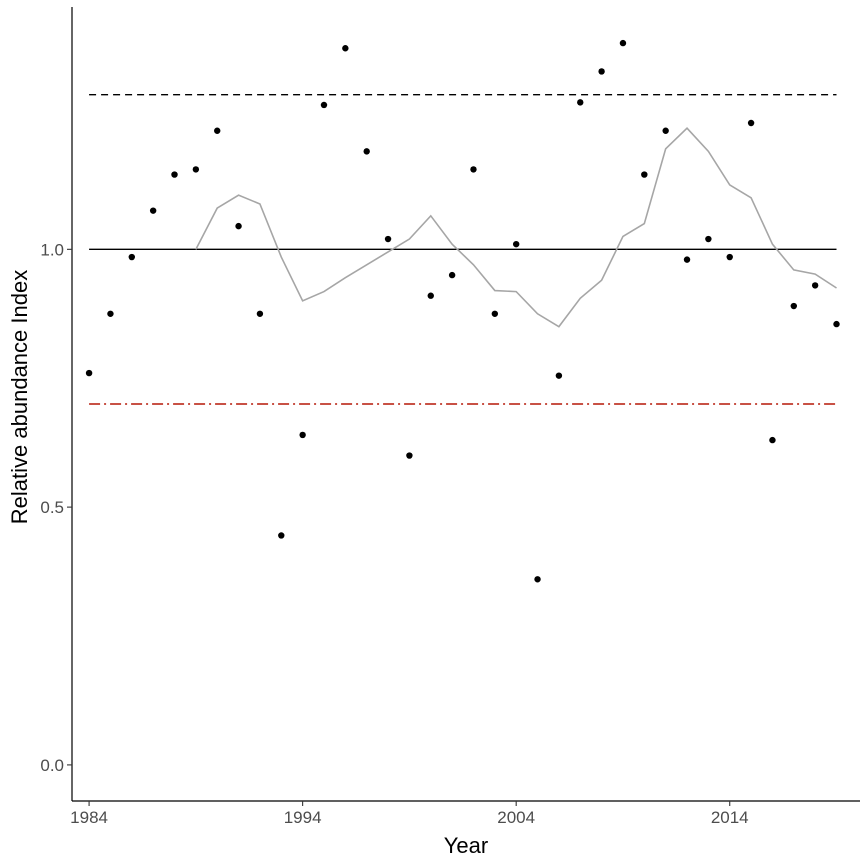 The width and height of the screenshot is (866, 866). Describe the element at coordinates (303, 817) in the screenshot. I see `x-tick-label: 1994` at that location.